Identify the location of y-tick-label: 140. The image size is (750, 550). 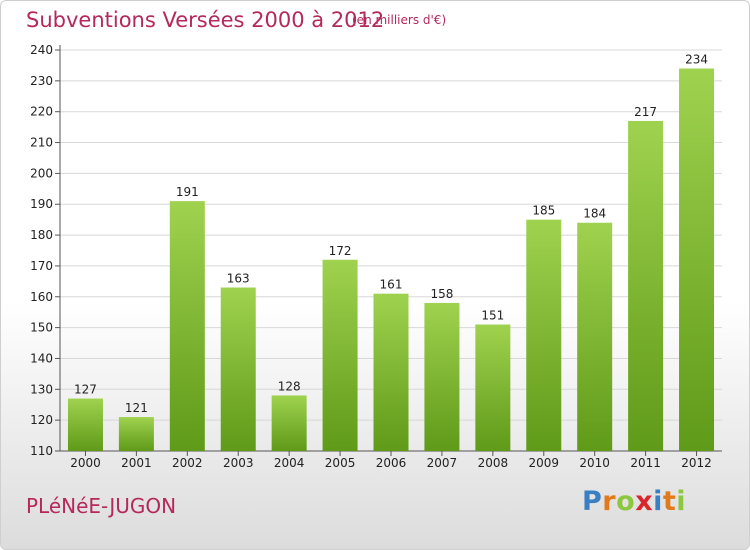
(41, 358).